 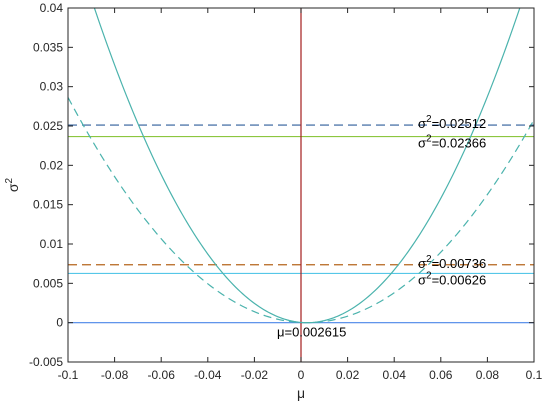 I want to click on x-tick-label: 0.08, so click(x=488, y=375).